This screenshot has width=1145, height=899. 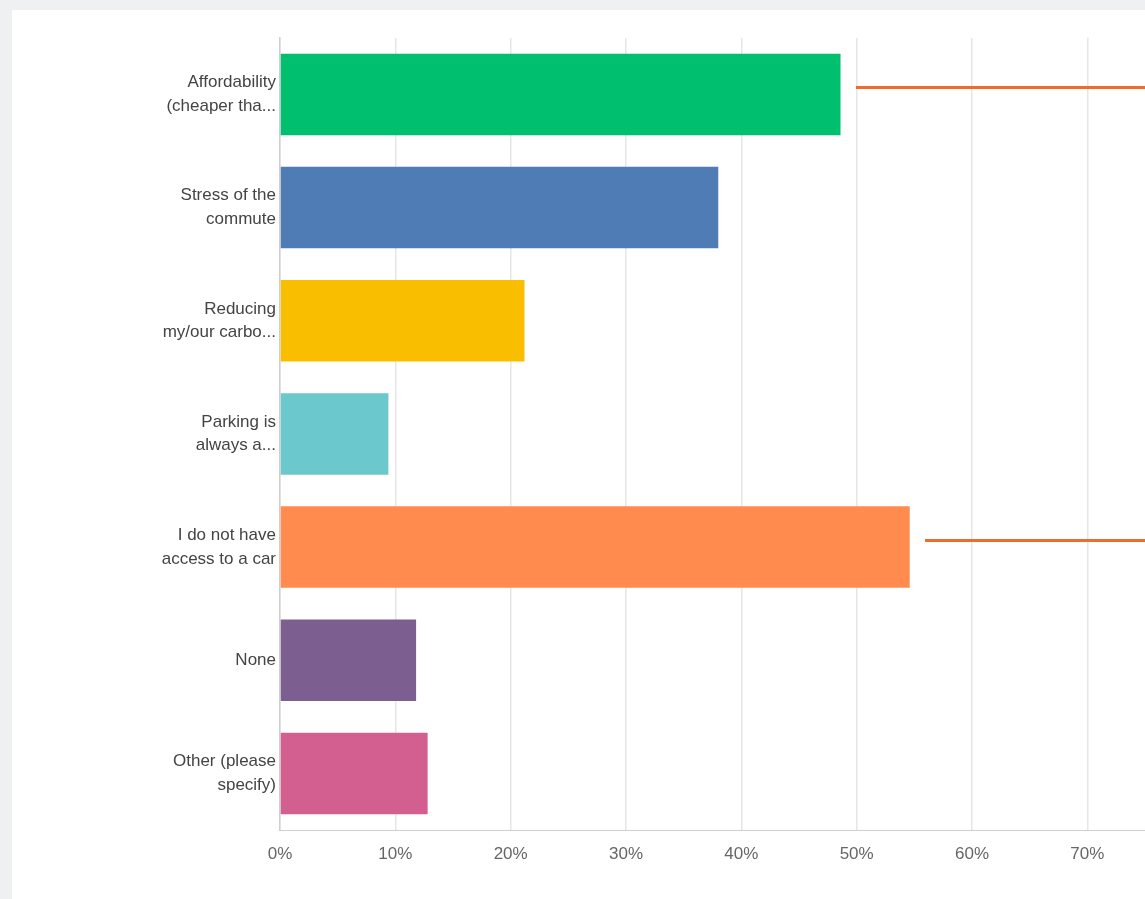 What do you see at coordinates (856, 853) in the screenshot?
I see `x-tick-label: 50%` at bounding box center [856, 853].